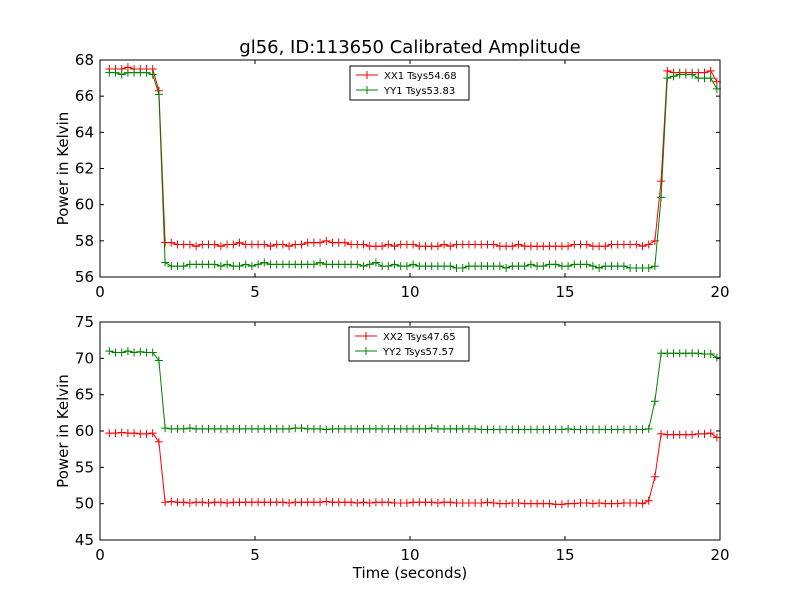 This screenshot has height=600, width=800. I want to click on y-tick-label: 70, so click(84, 358).